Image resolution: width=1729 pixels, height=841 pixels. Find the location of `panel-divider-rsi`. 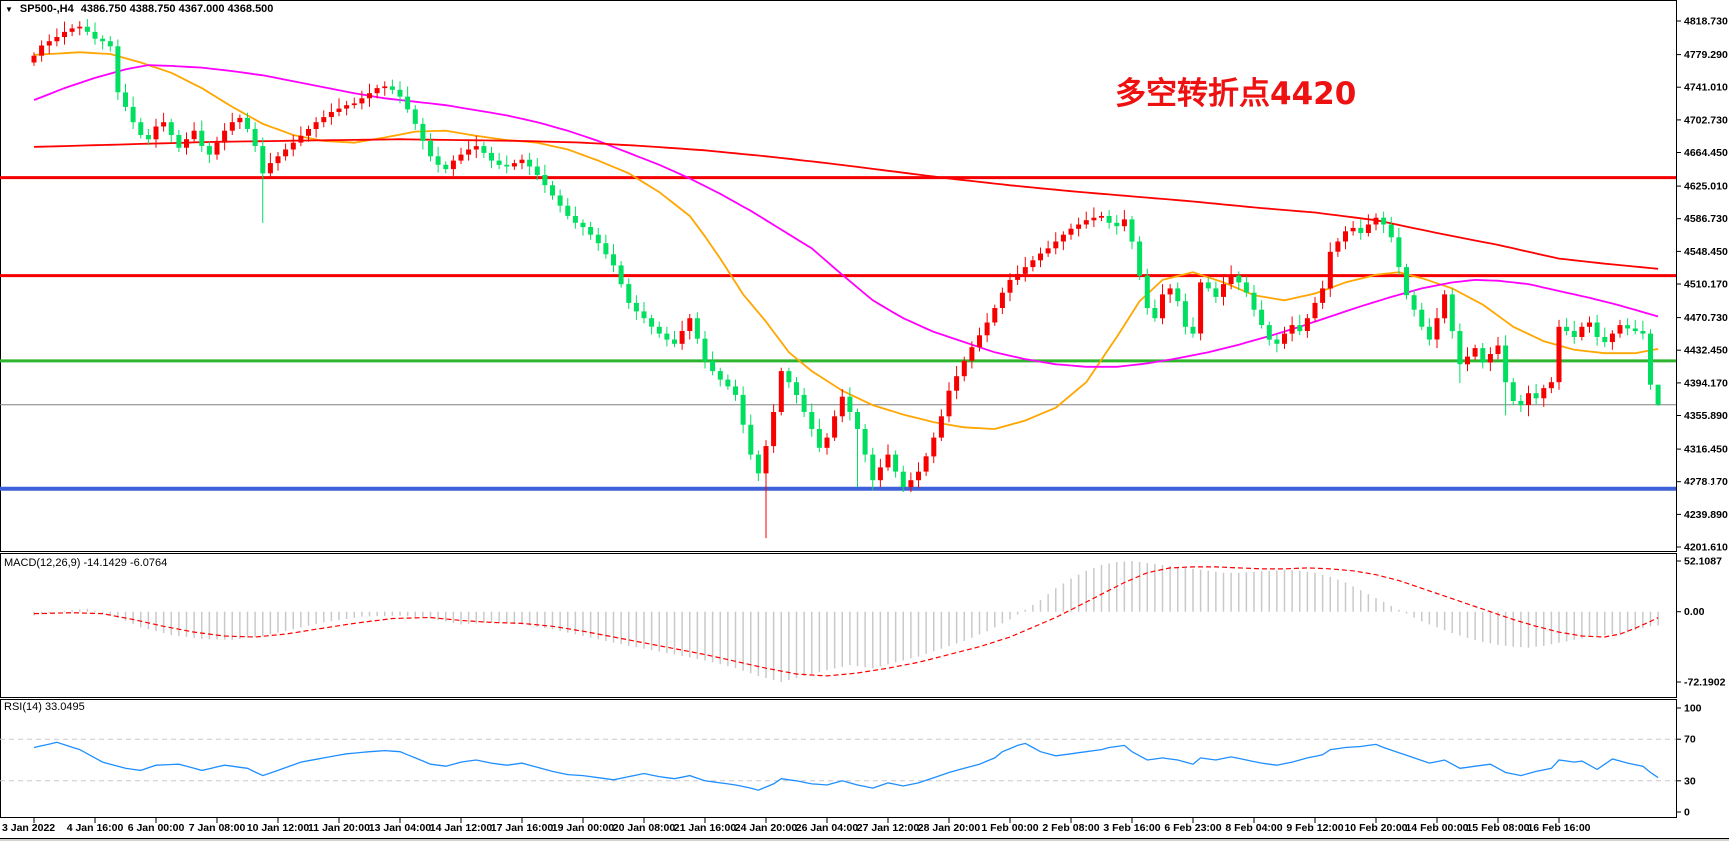

panel-divider-rsi is located at coordinates (838, 697).